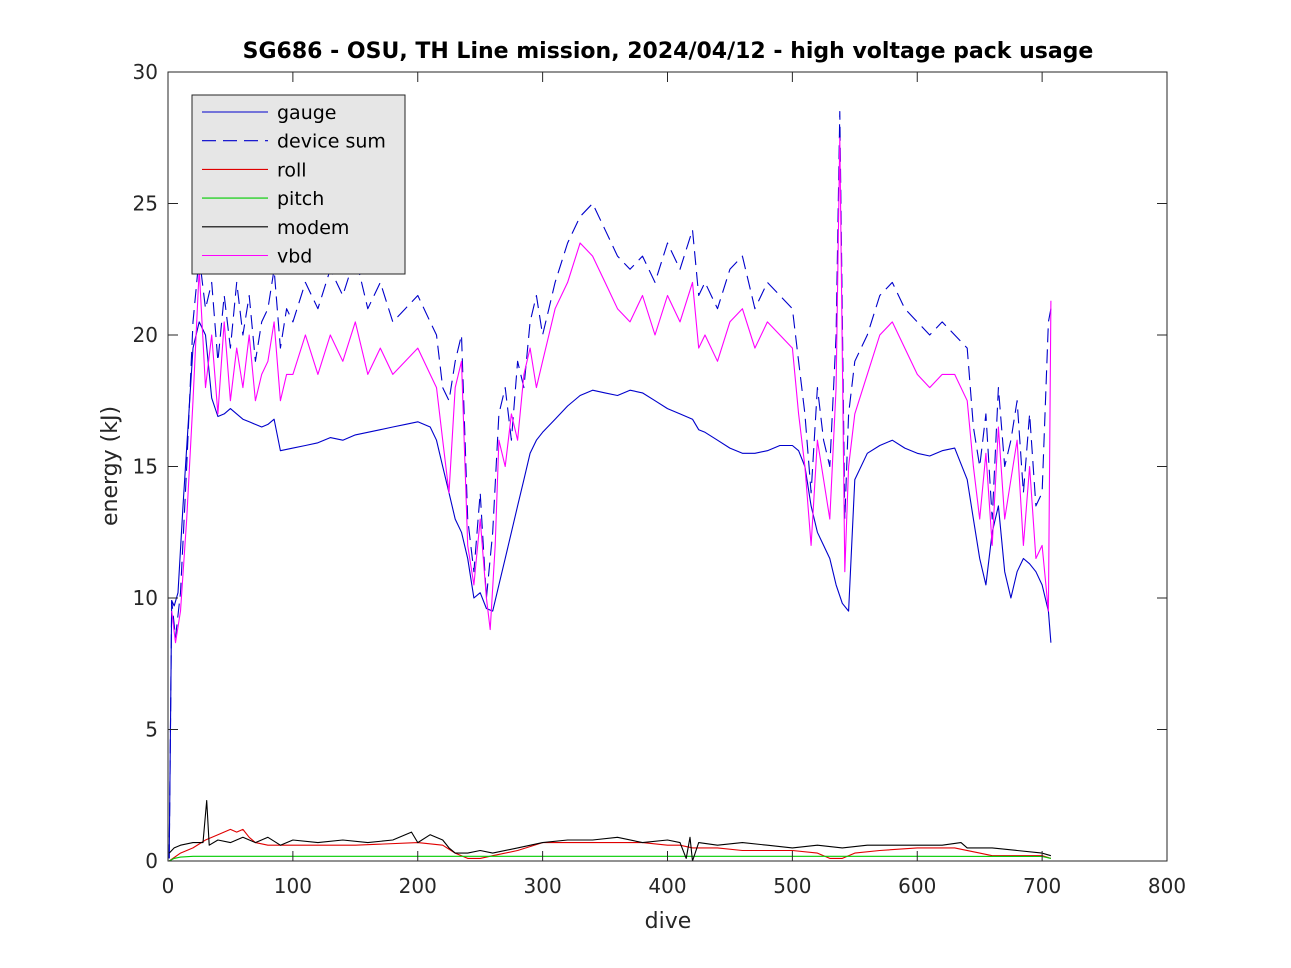 Image resolution: width=1291 pixels, height=968 pixels. I want to click on series-roll, so click(610, 845).